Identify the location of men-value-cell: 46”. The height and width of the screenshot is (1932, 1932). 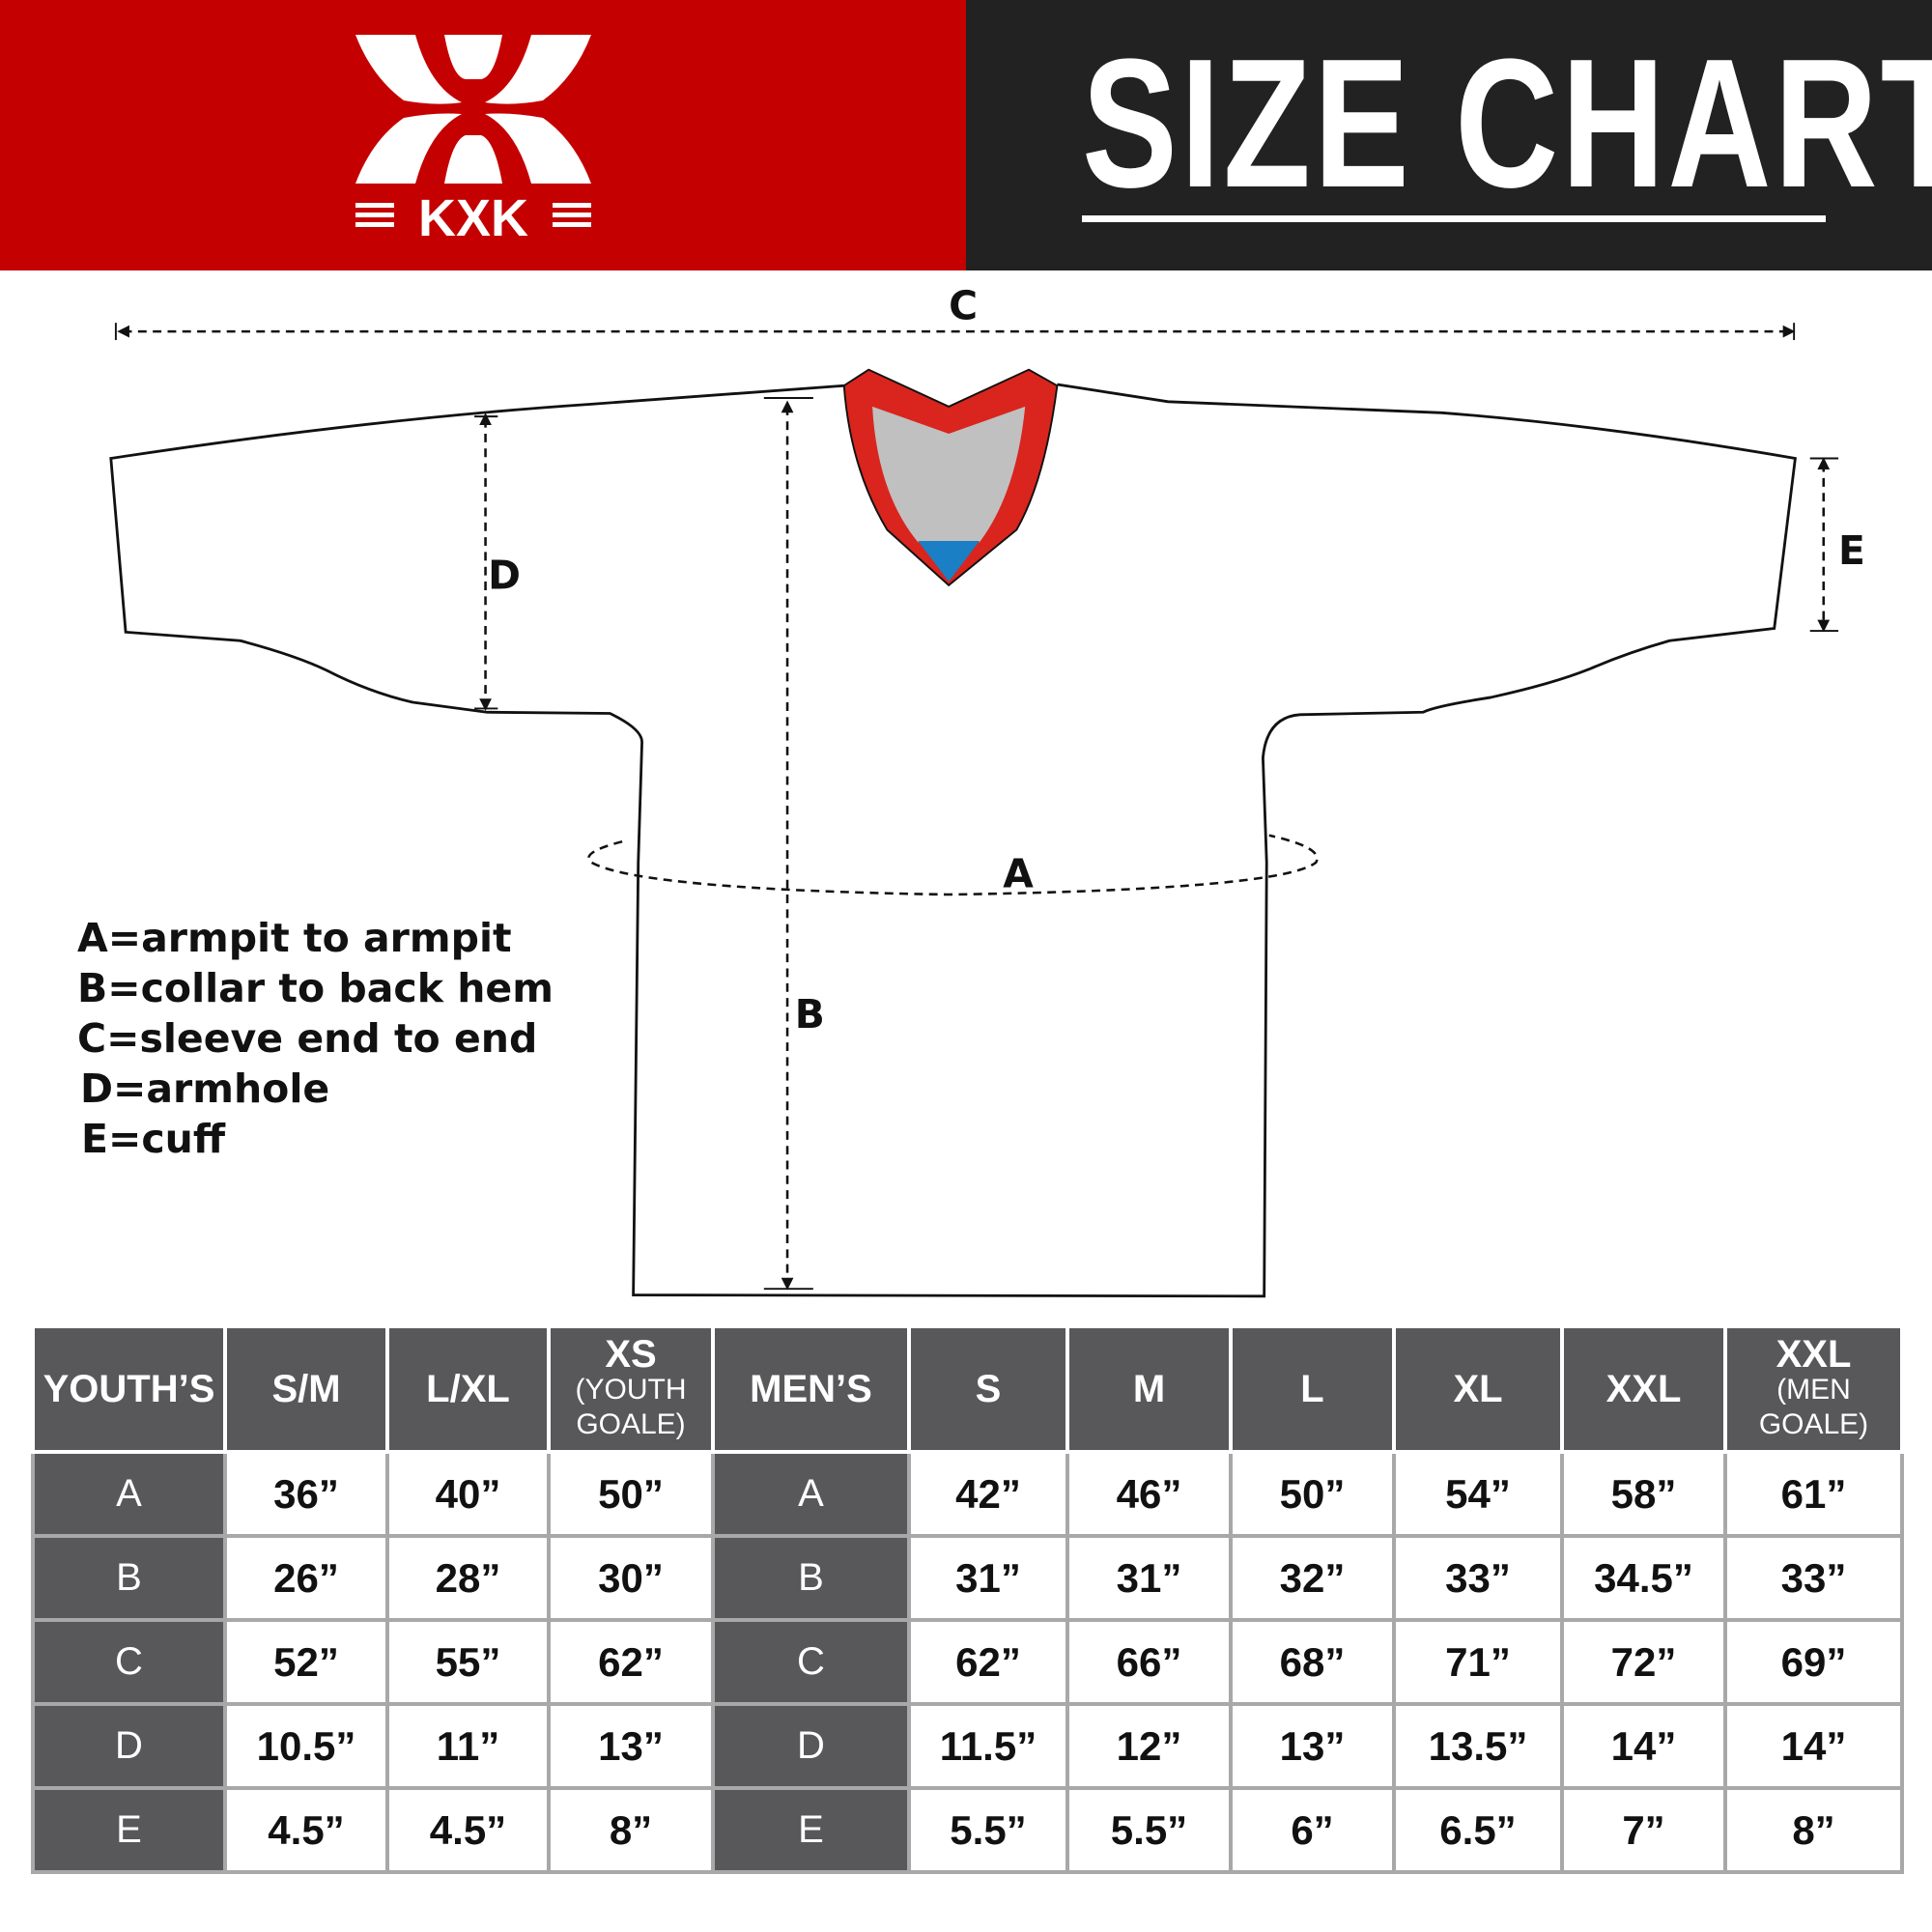
(1149, 1494).